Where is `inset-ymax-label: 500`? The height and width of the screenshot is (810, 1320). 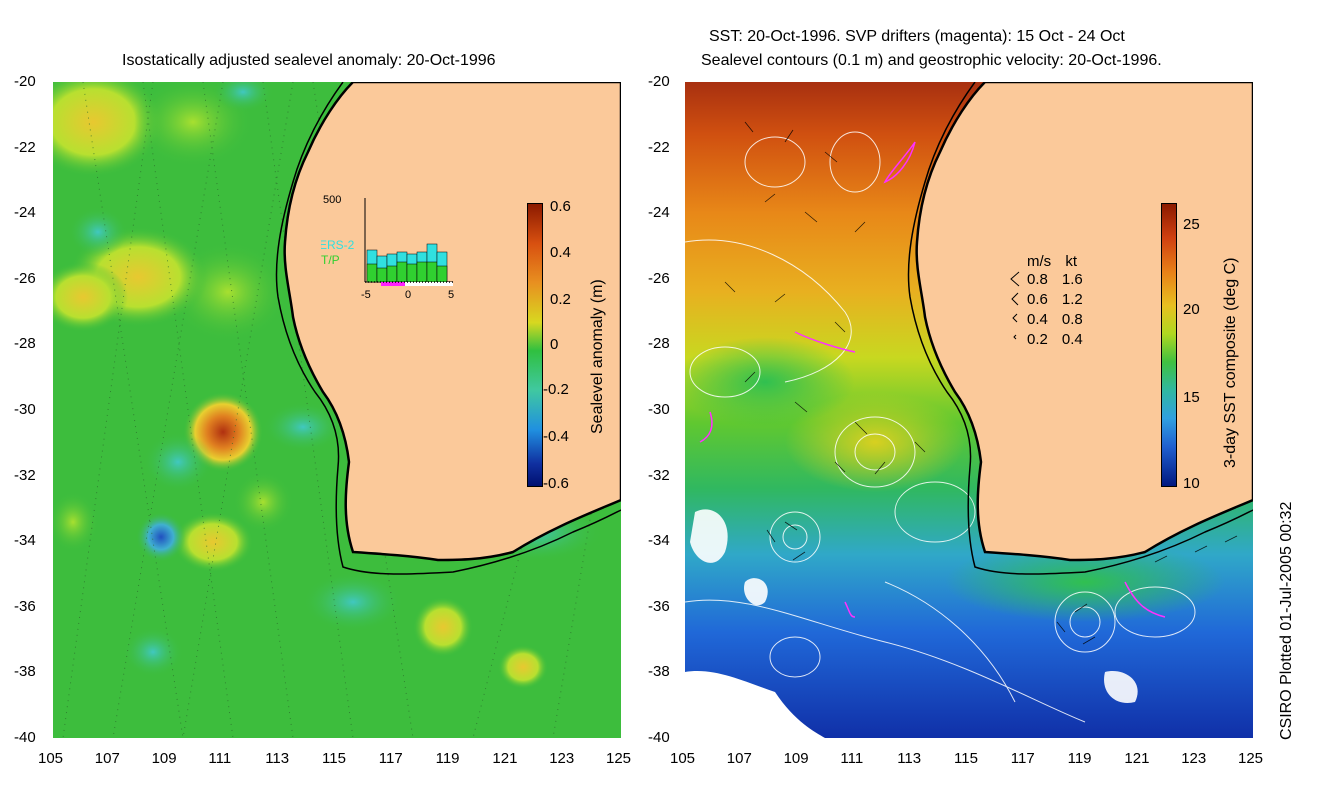
inset-ymax-label: 500 is located at coordinates (332, 200).